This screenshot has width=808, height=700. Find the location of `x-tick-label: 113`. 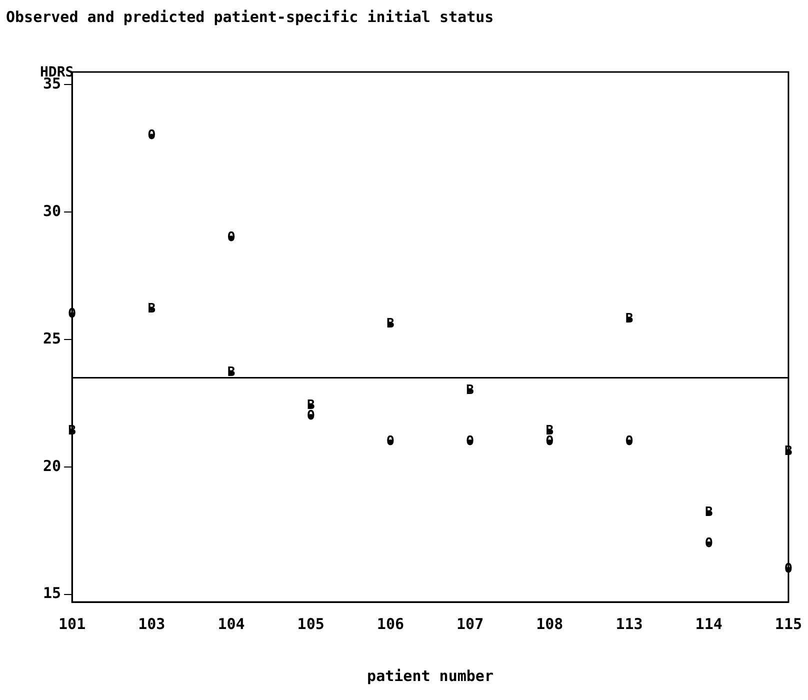

x-tick-label: 113 is located at coordinates (629, 623).